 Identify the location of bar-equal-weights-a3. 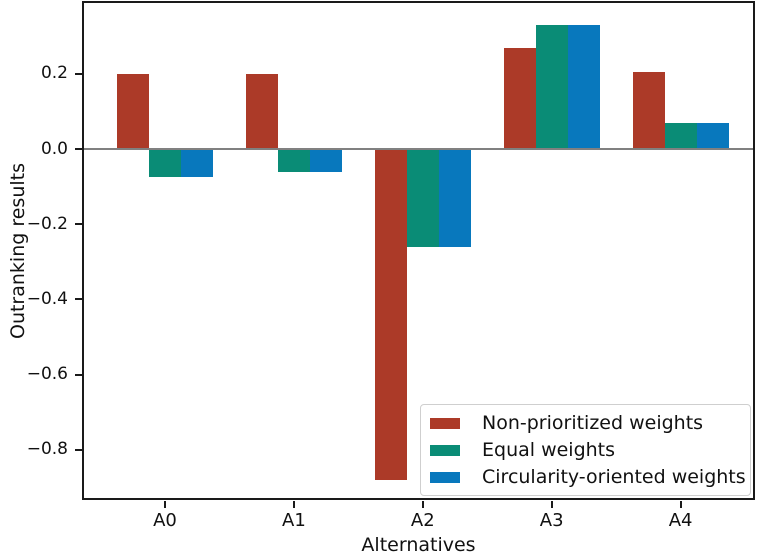
(551, 86).